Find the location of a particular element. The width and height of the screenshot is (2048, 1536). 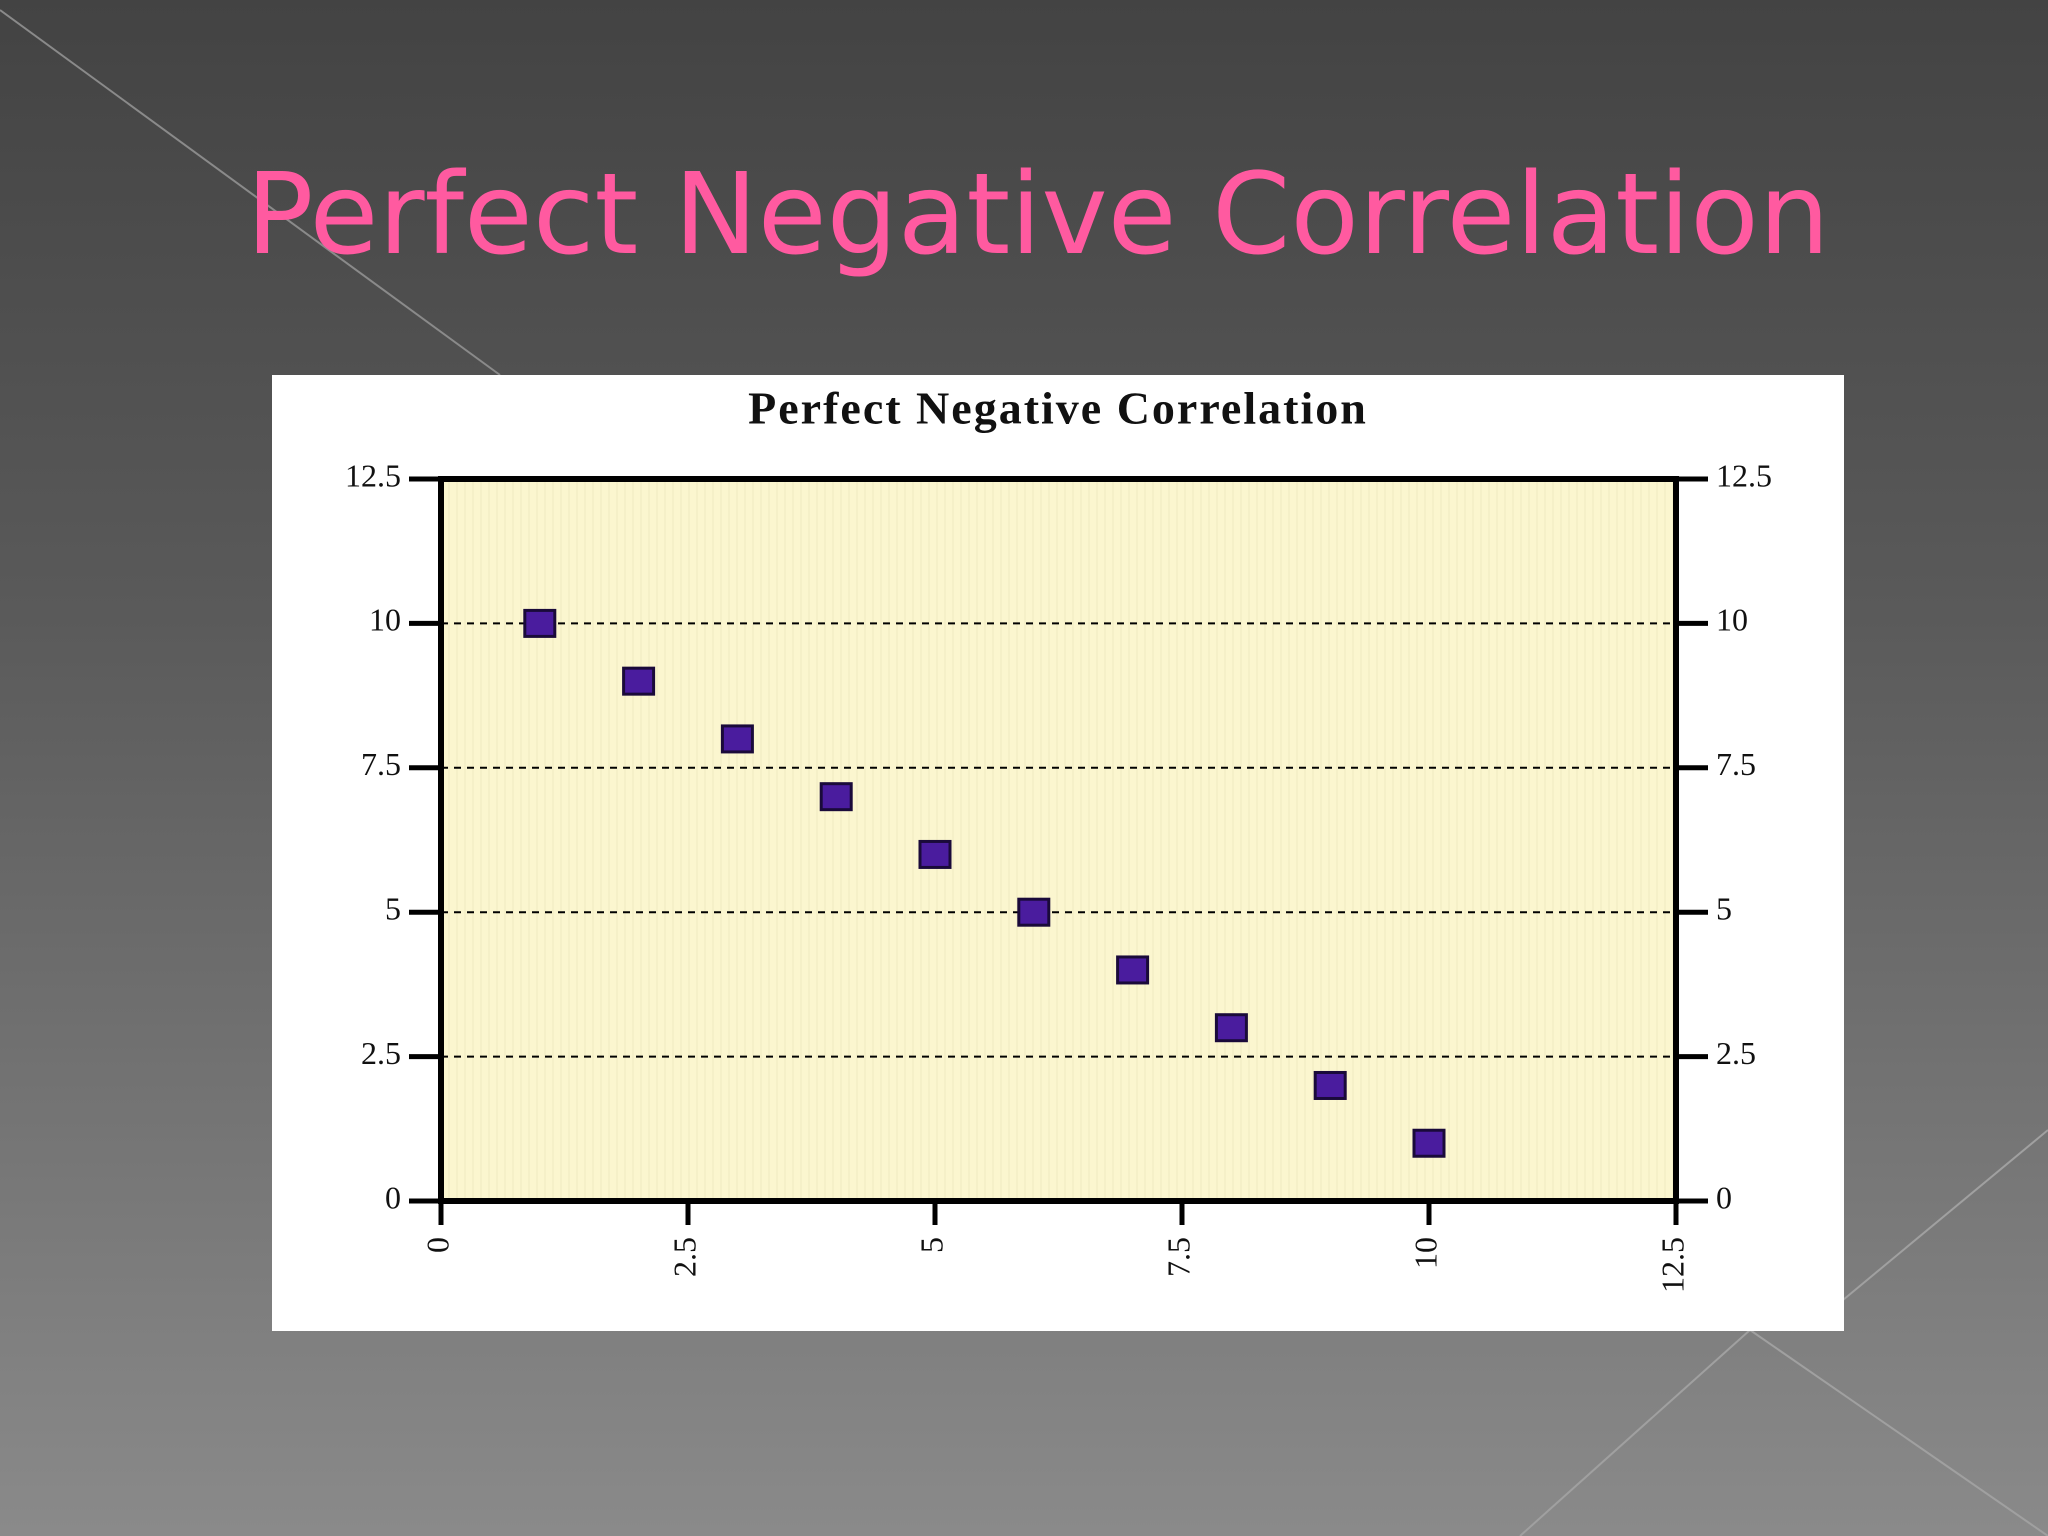

y2-tick-label: 5 is located at coordinates (1724, 909).